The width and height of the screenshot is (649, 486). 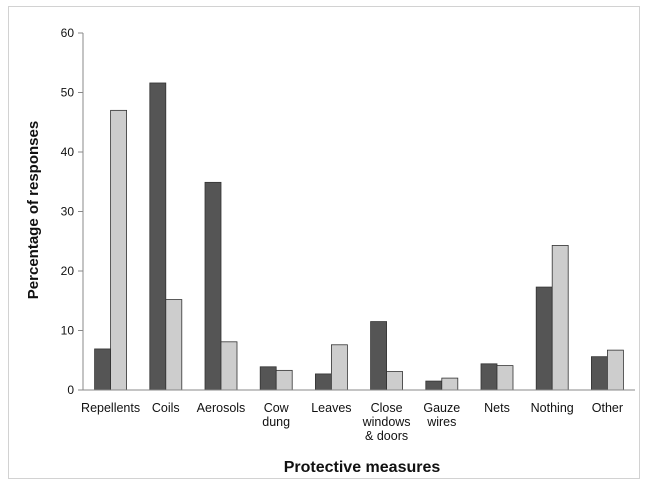 I want to click on x-category-label: Aerosols, so click(x=221, y=408).